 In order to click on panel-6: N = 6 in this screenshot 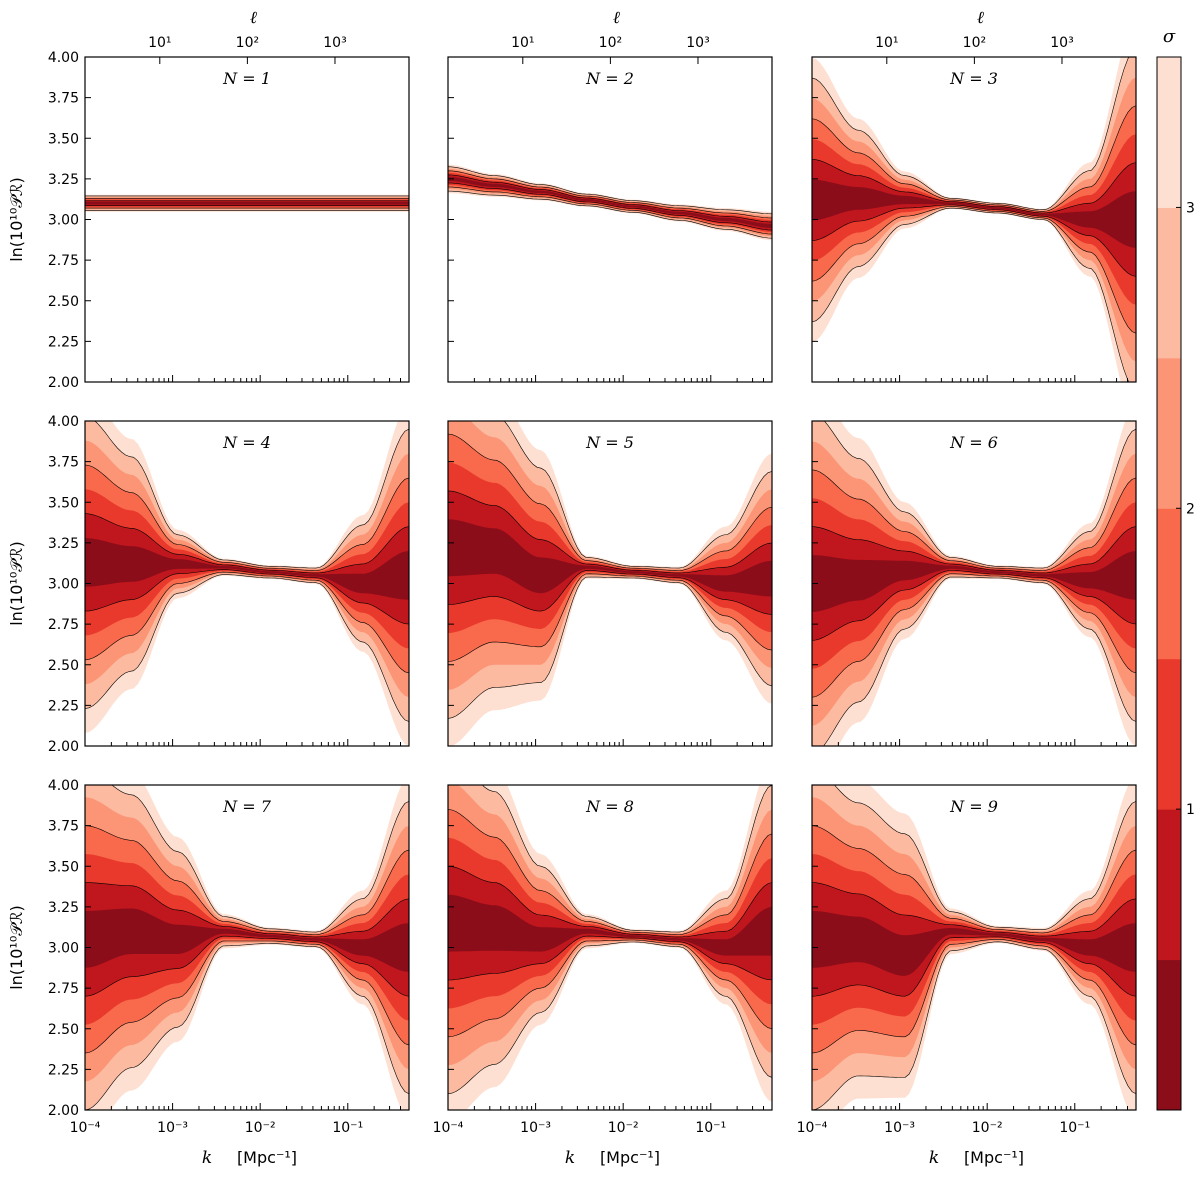, I will do `click(974, 583)`.